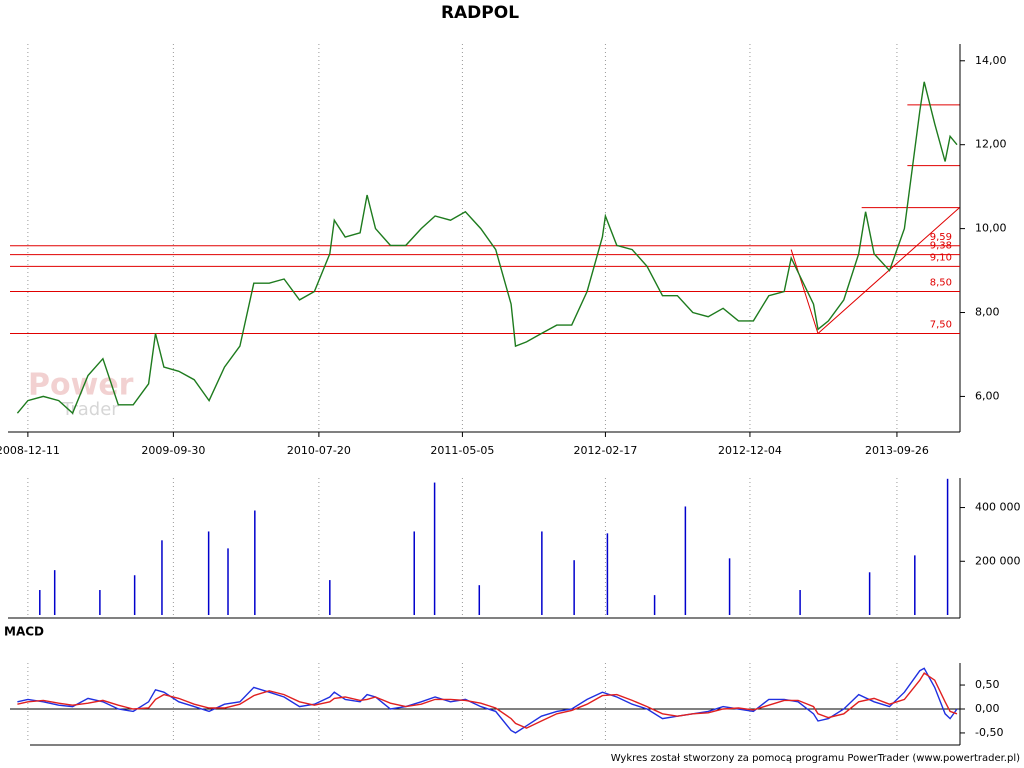 This screenshot has height=768, width=1024. What do you see at coordinates (998, 507) in the screenshot?
I see `y-tick-label: 400 000` at bounding box center [998, 507].